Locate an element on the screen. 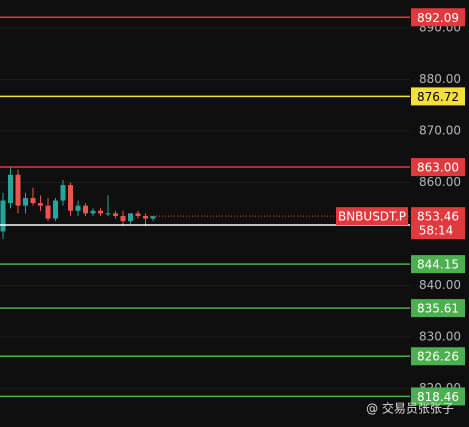  y-tick-label: 880.00 is located at coordinates (440, 79).